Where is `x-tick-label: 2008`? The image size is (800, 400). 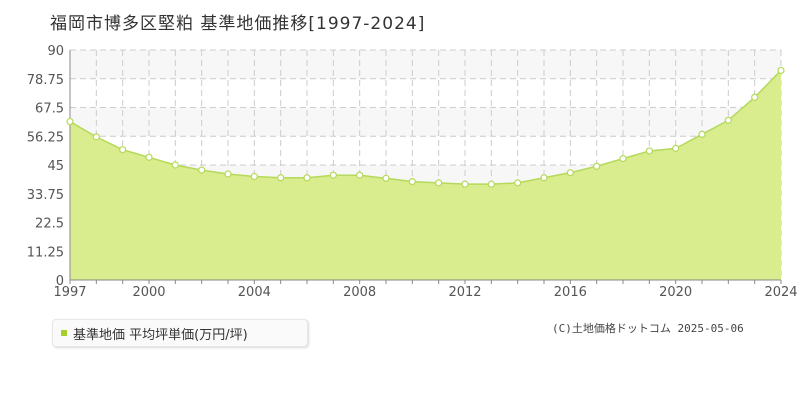 x-tick-label: 2008 is located at coordinates (359, 292).